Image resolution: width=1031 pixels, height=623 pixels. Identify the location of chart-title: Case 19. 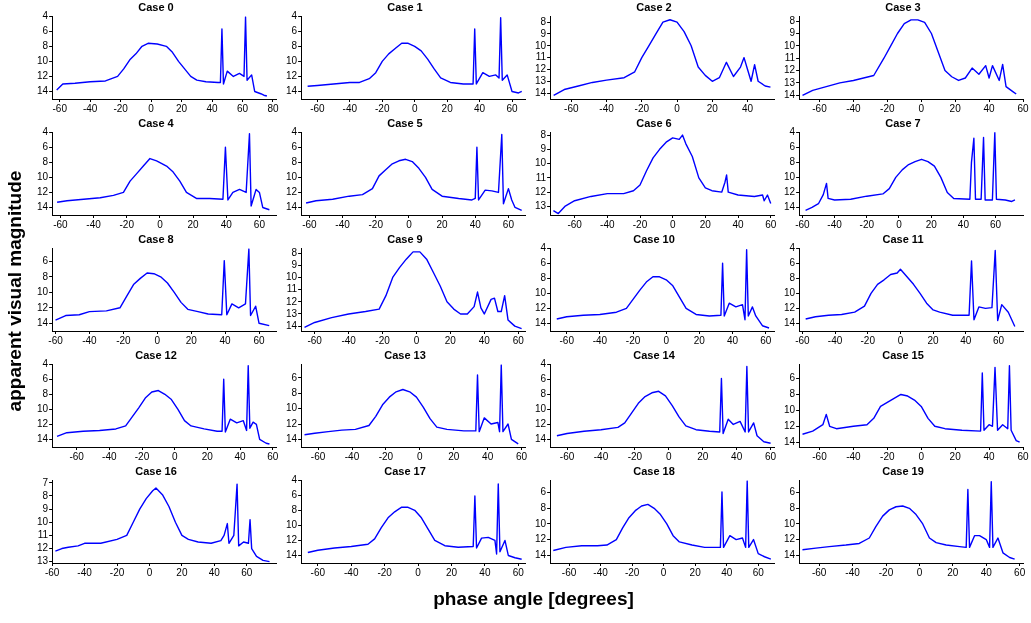
(903, 470).